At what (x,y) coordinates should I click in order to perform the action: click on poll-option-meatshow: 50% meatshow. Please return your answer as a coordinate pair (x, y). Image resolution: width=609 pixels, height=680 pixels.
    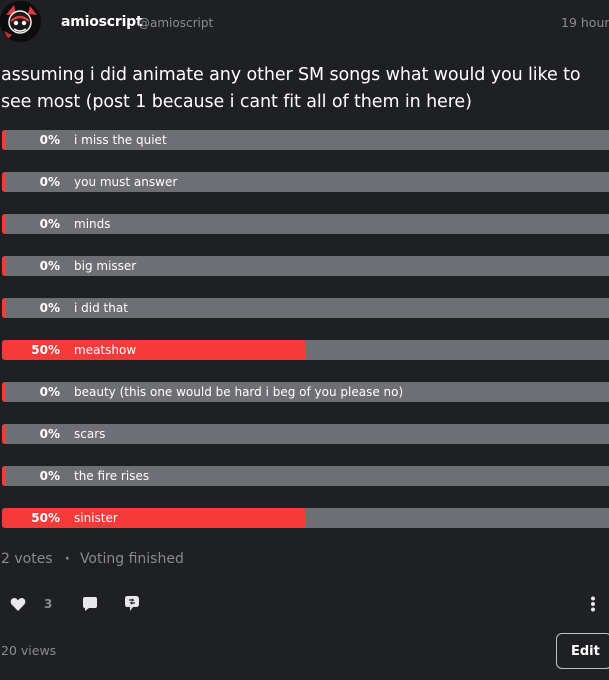
    Looking at the image, I should click on (305, 350).